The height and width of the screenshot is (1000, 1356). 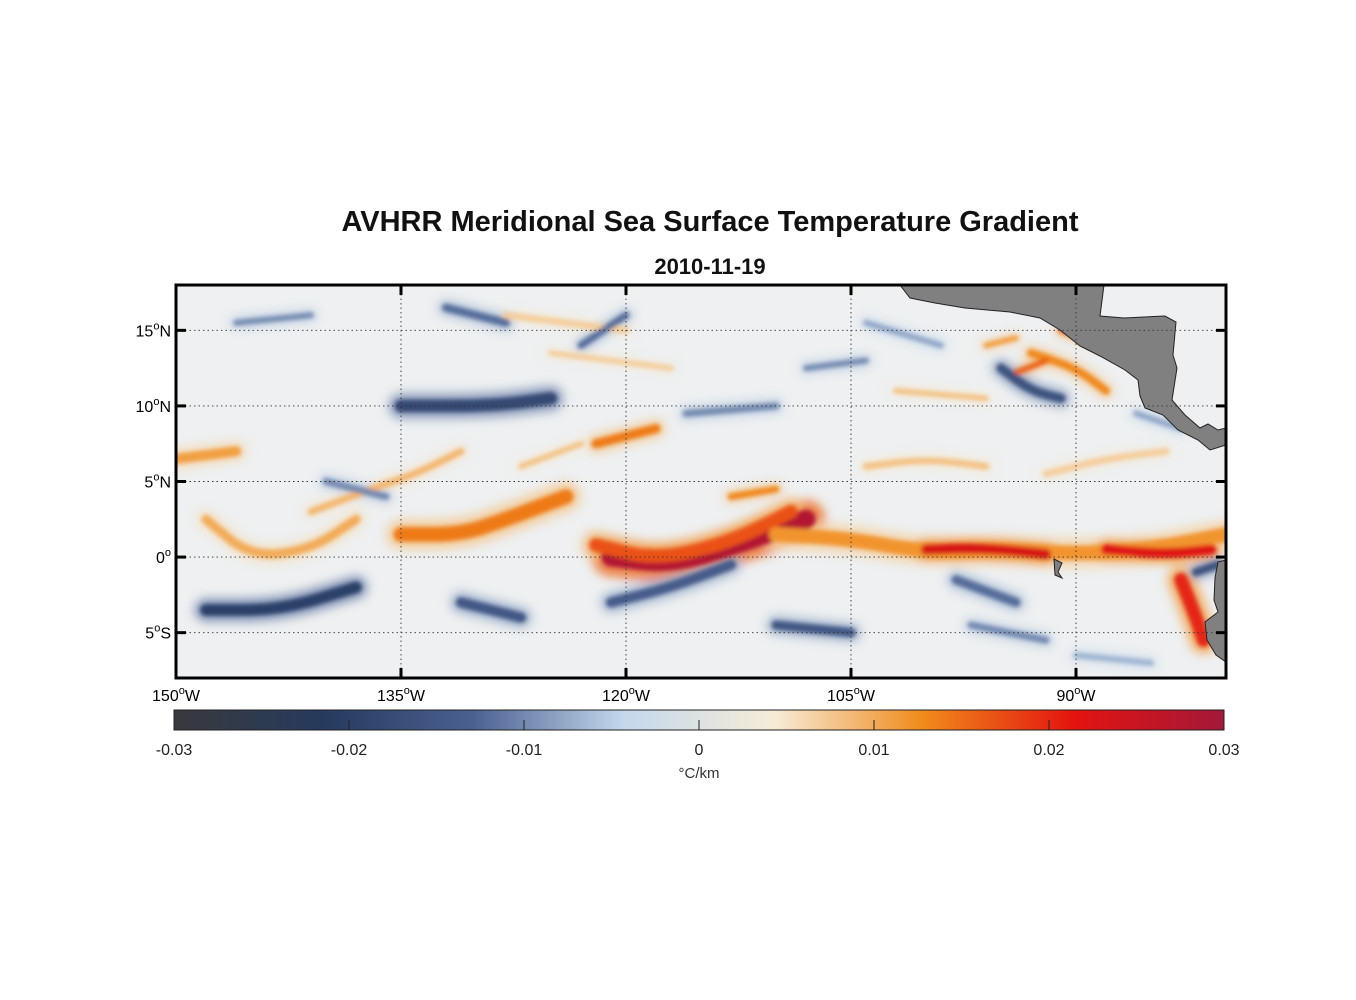 What do you see at coordinates (401, 695) in the screenshot?
I see `longitude-label: 135oW` at bounding box center [401, 695].